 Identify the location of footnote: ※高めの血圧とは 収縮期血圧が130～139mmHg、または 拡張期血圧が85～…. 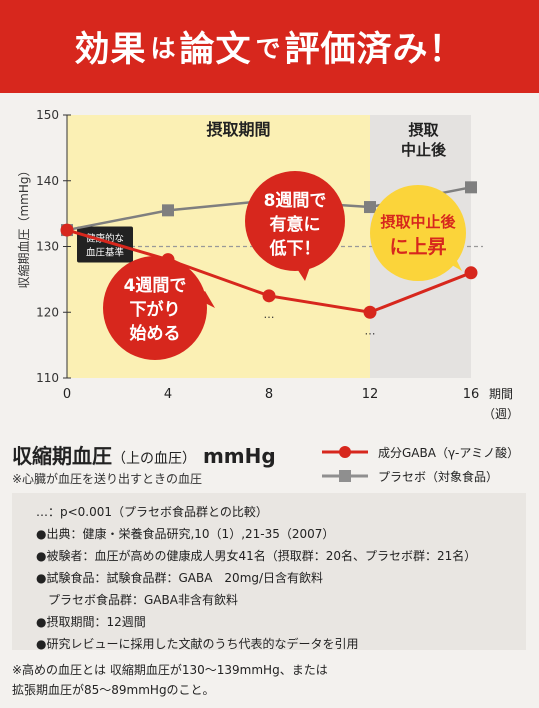
(269, 680).